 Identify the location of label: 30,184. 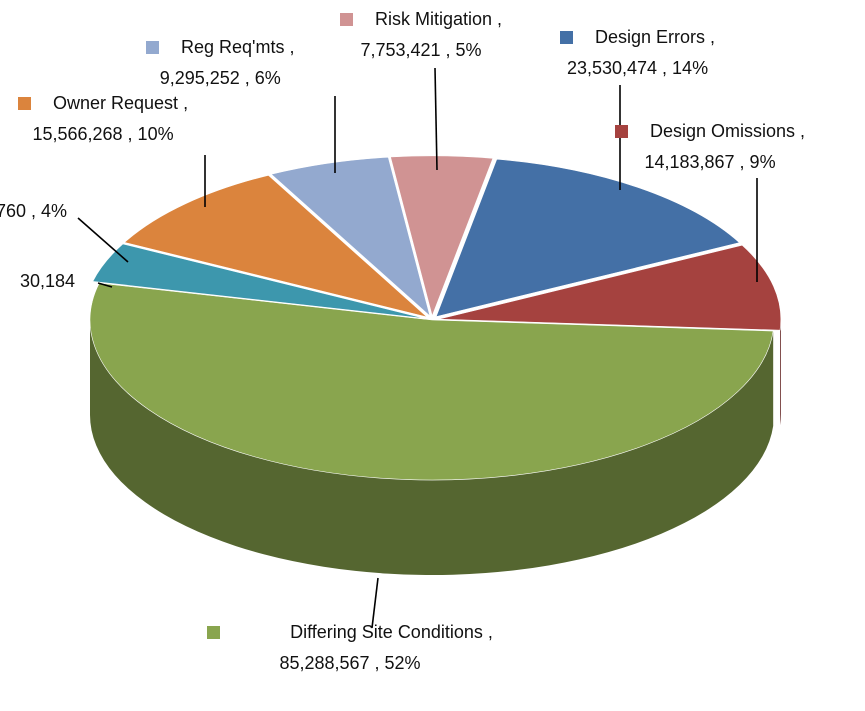
(47, 281).